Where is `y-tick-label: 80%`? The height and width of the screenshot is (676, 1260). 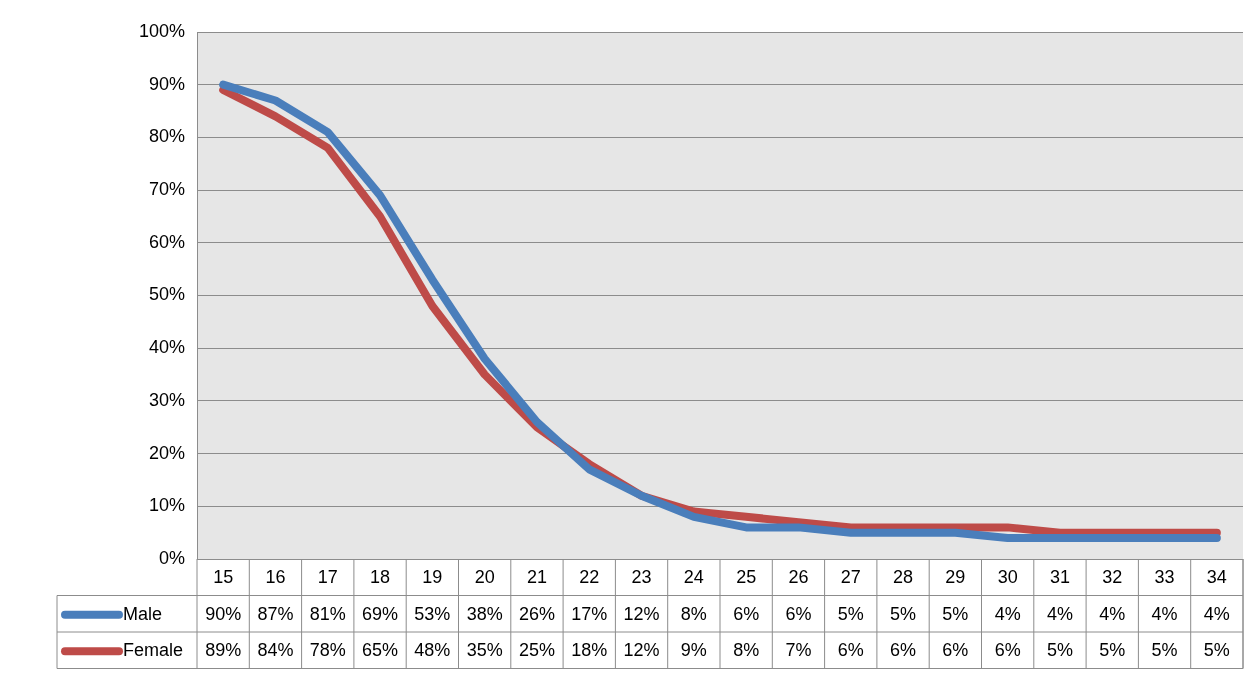 y-tick-label: 80% is located at coordinates (166, 136).